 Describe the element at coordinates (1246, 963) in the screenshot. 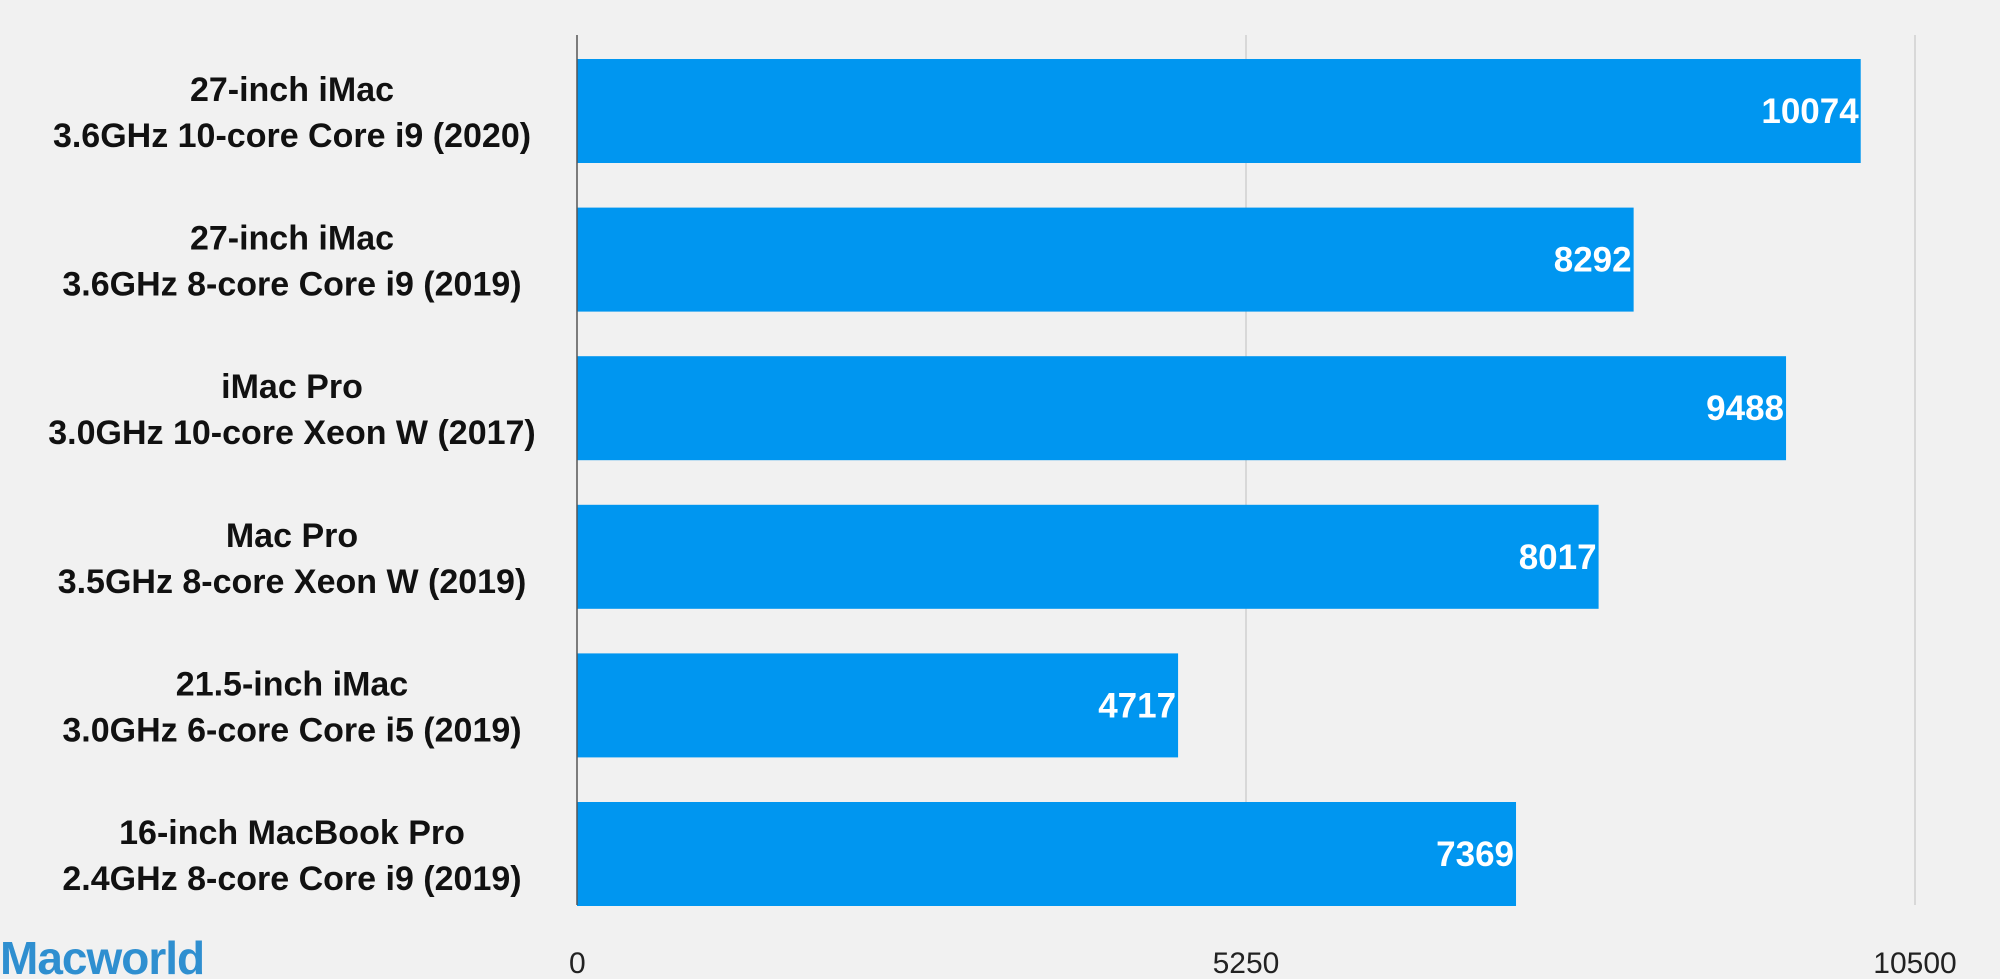

I see `x-tick-label: 5250` at that location.